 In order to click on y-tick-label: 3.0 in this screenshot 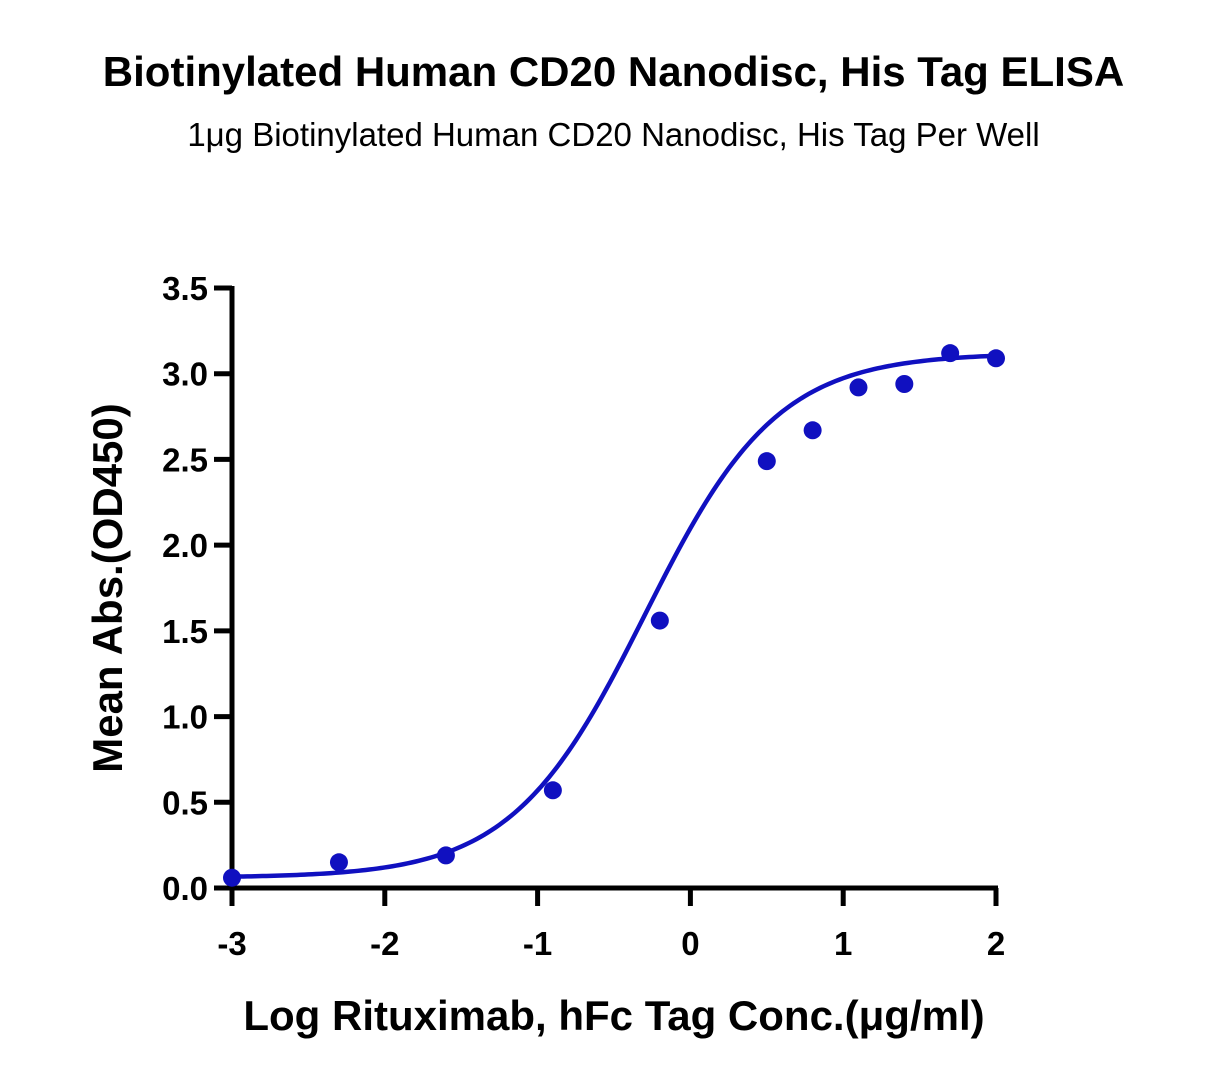, I will do `click(185, 374)`.